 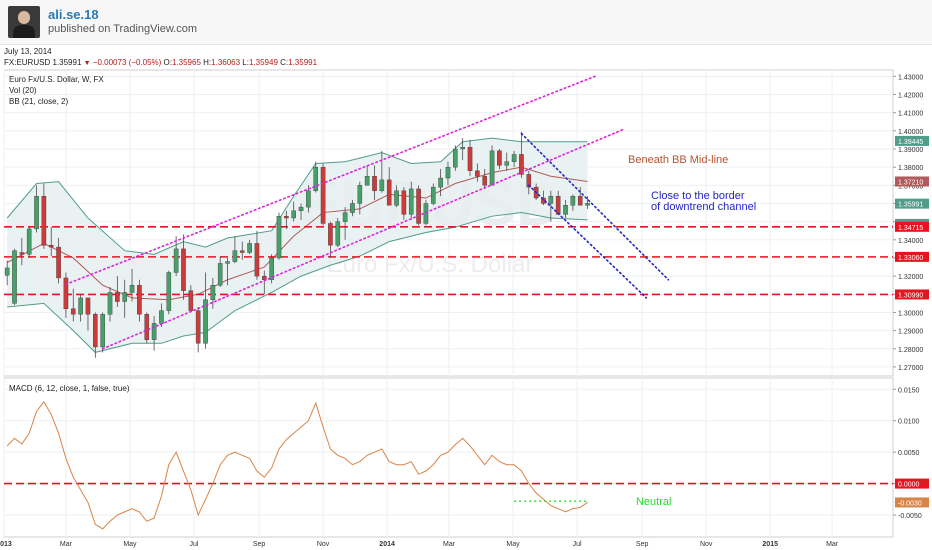 I want to click on macd-line, so click(x=297, y=465).